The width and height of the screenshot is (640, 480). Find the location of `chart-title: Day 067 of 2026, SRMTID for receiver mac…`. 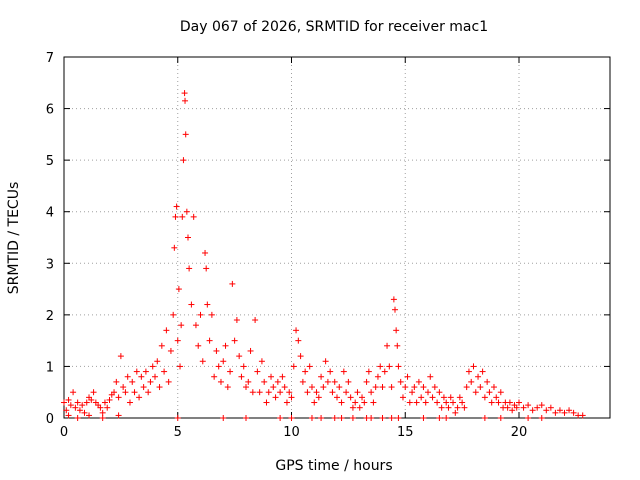

chart-title: Day 067 of 2026, SRMTID for receiver mac… is located at coordinates (334, 27).